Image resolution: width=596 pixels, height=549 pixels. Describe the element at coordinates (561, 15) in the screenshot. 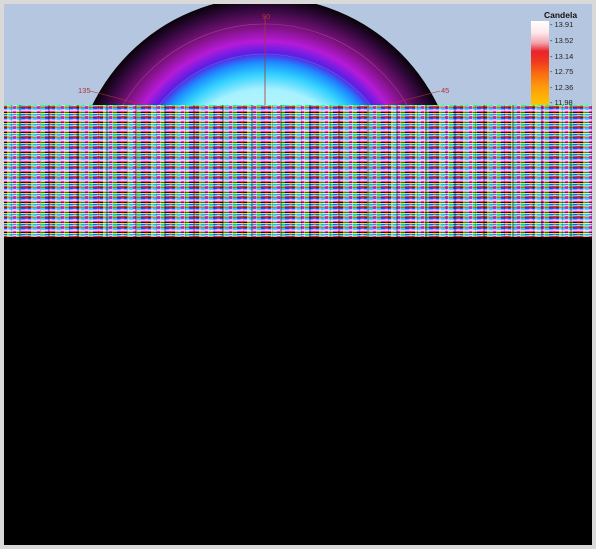

I see `legend-title: Candela` at that location.